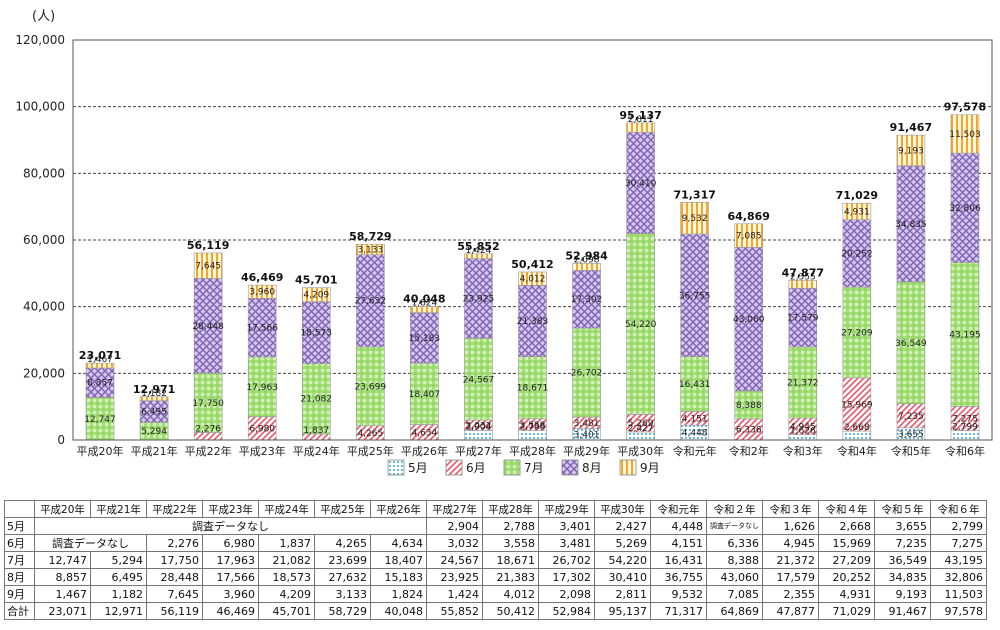  I want to click on segment-label: 2,427, so click(641, 429).